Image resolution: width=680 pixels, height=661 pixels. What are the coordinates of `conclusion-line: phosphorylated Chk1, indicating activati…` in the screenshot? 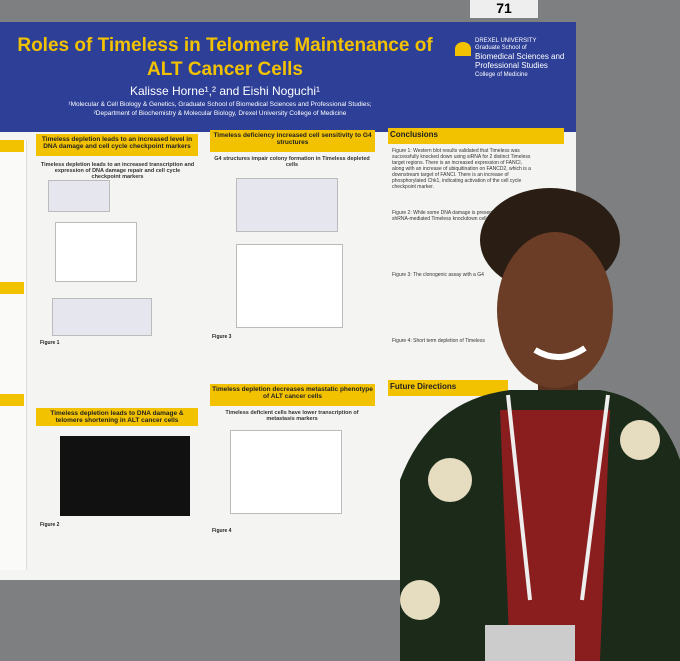 It's located at (457, 181).